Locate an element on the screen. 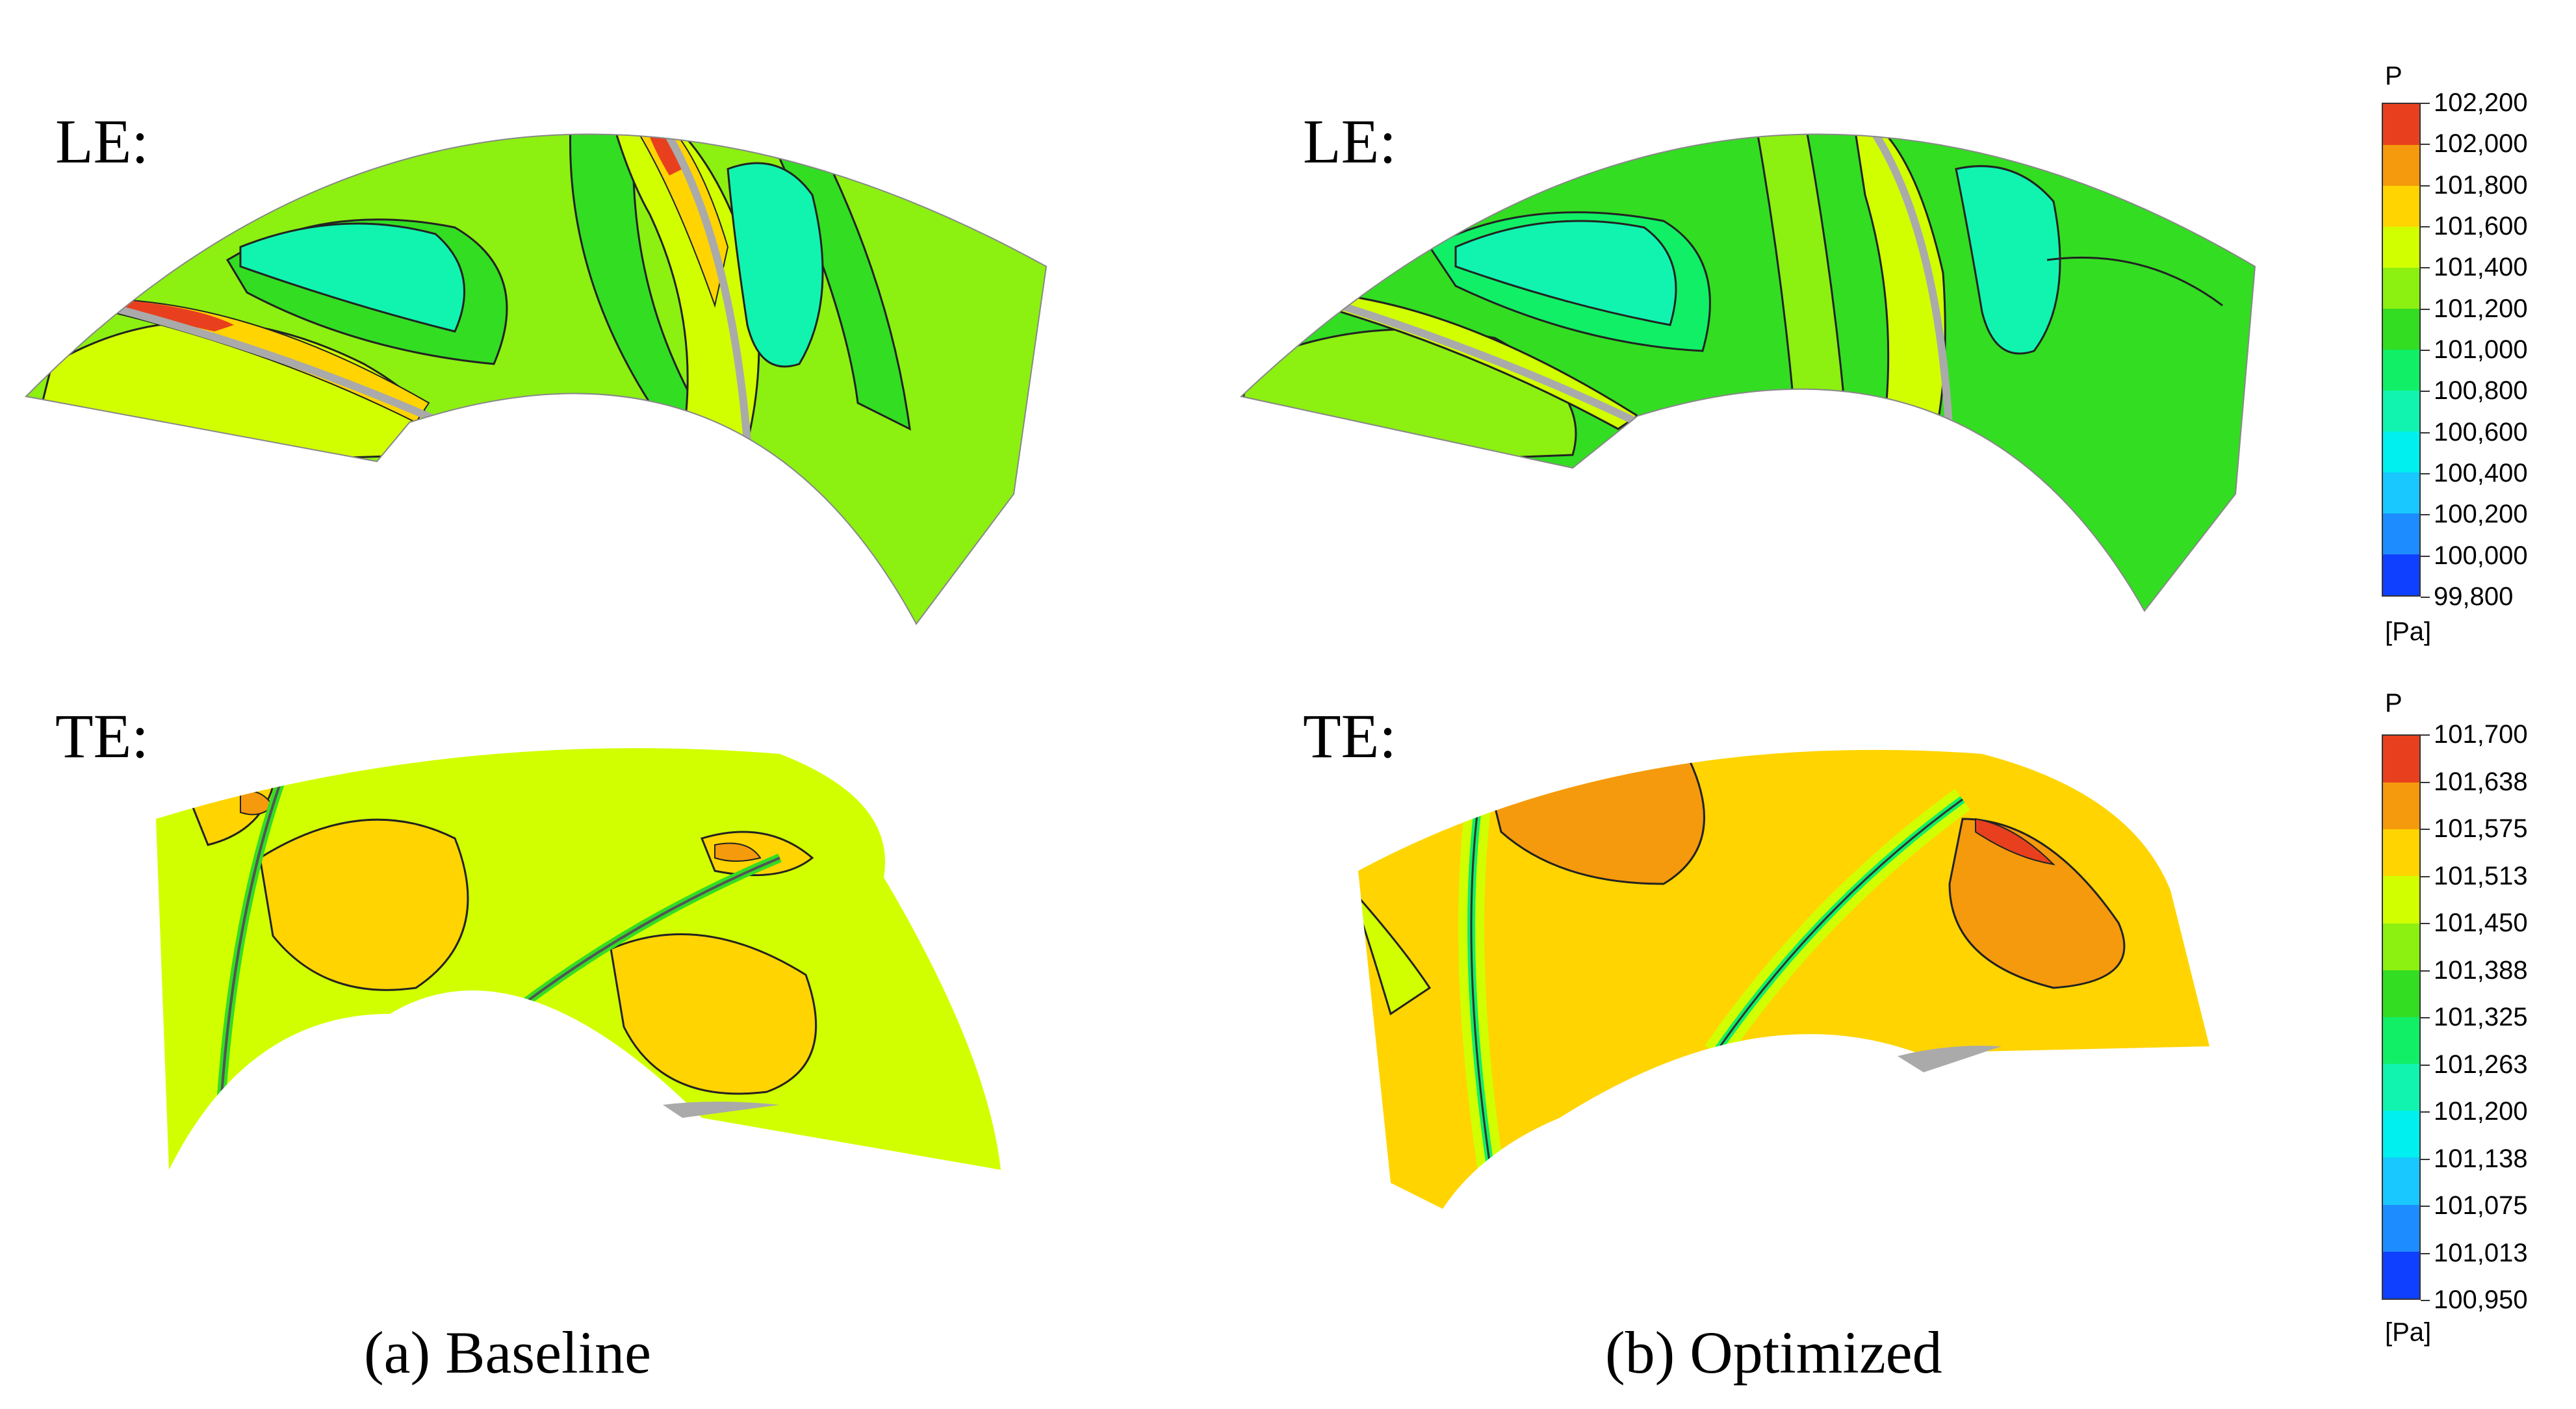 The height and width of the screenshot is (1409, 2576). colorbar-le-tick-label: 101,800 is located at coordinates (2481, 185).